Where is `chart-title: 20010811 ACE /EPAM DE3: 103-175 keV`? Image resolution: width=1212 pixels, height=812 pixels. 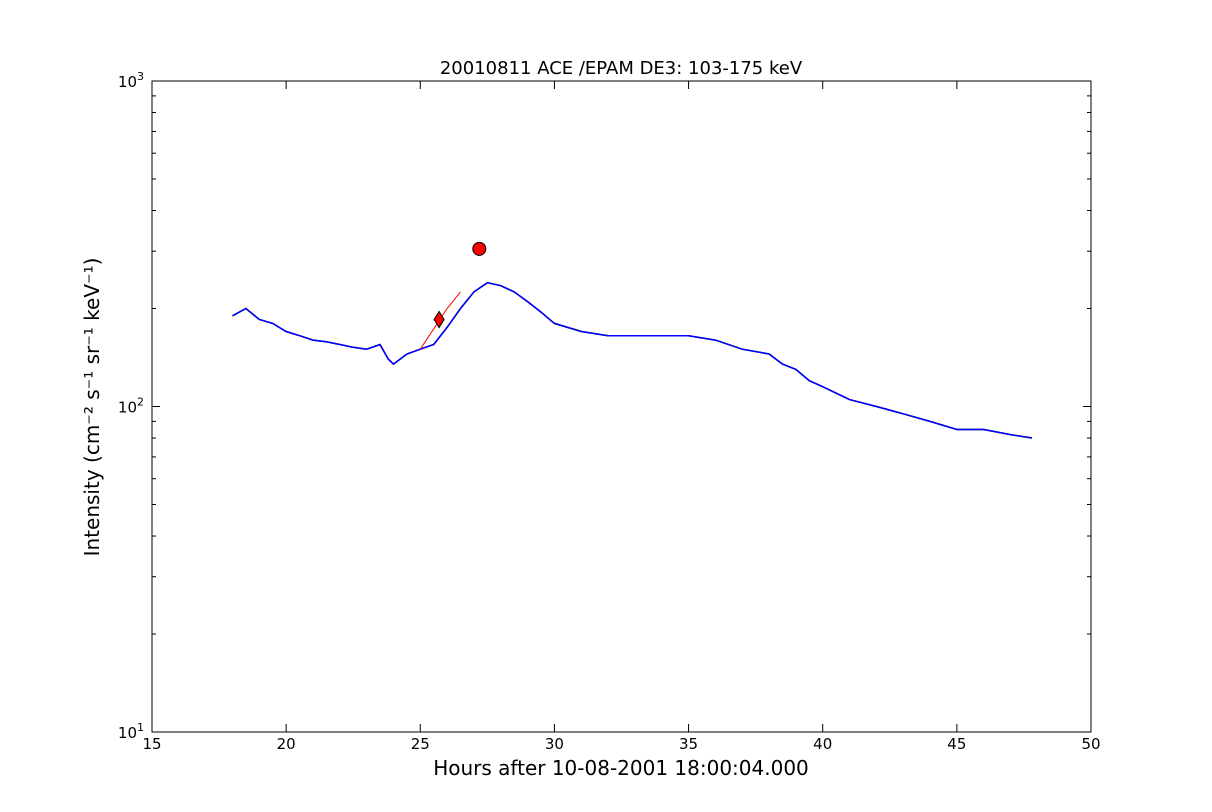
chart-title: 20010811 ACE /EPAM DE3: 103-175 keV is located at coordinates (621, 68).